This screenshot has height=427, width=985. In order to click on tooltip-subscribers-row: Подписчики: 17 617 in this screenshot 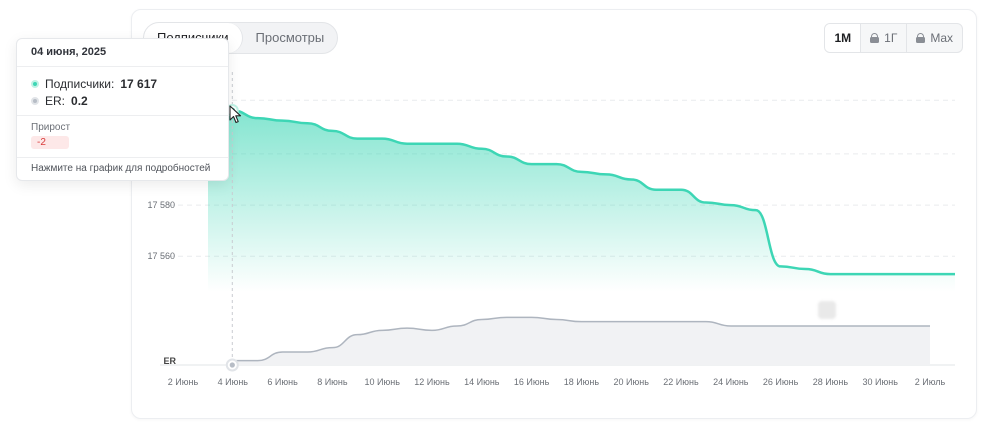, I will do `click(122, 83)`.